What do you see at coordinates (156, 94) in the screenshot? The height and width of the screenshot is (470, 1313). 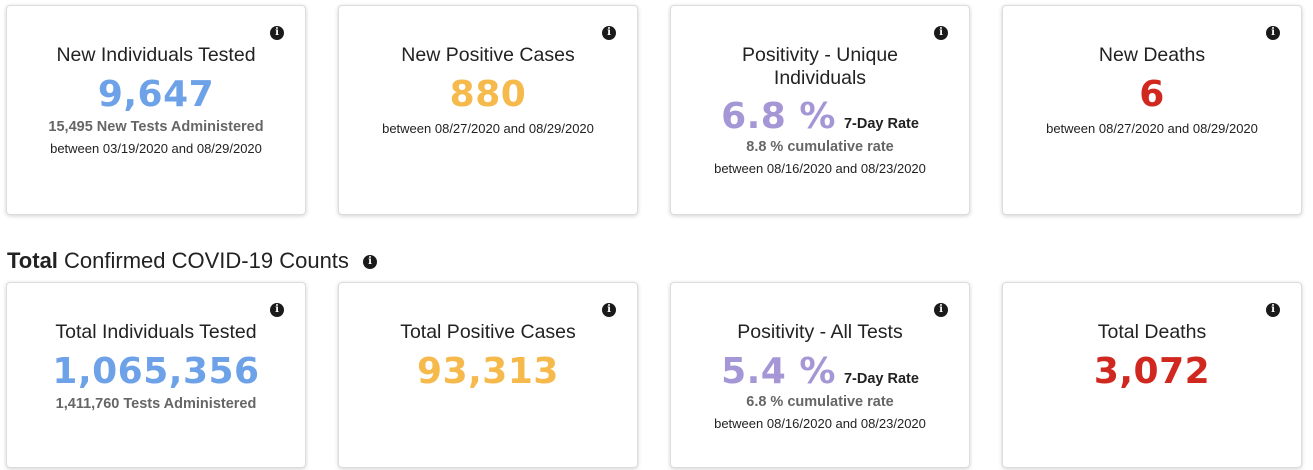 I see `card-value: 9,647` at bounding box center [156, 94].